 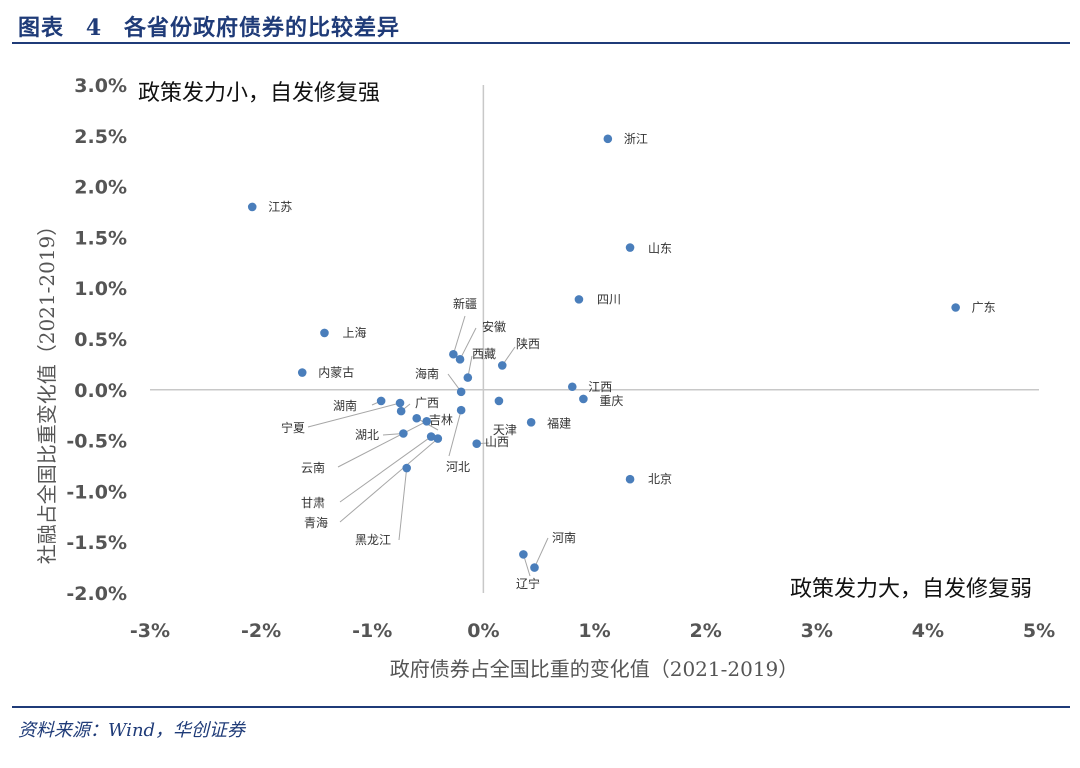 I want to click on x-tick-label: 4%, so click(x=928, y=631).